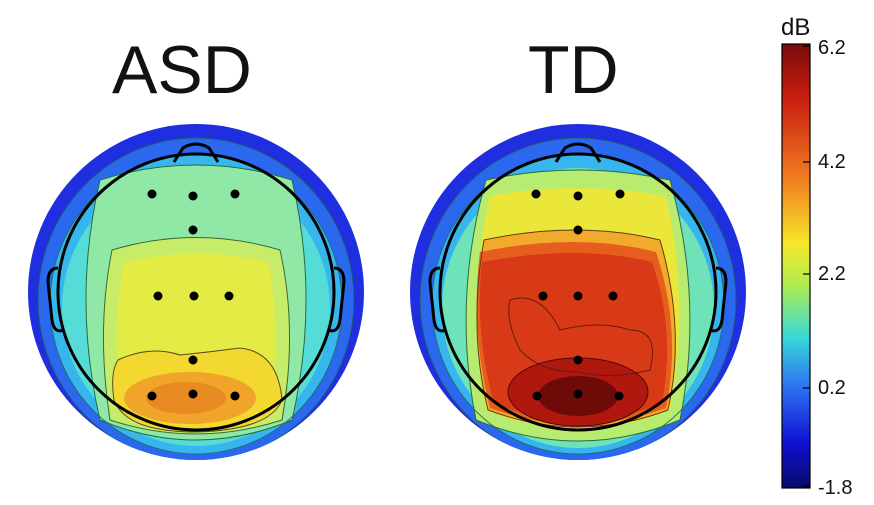 The width and height of the screenshot is (874, 505). Describe the element at coordinates (573, 70) in the screenshot. I see `td-title: TD` at that location.